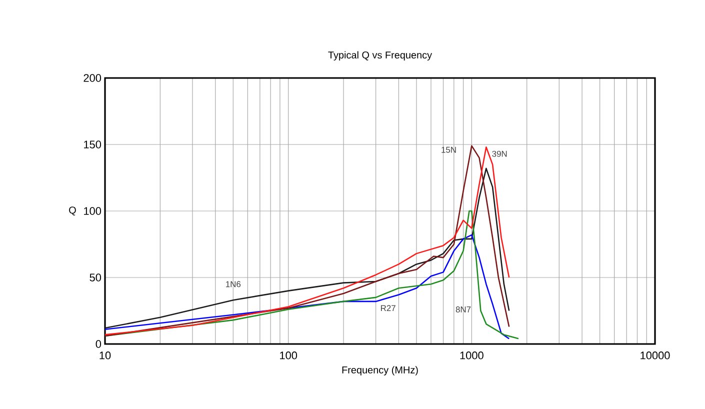  I want to click on y-tick-label: 0, so click(99, 344).